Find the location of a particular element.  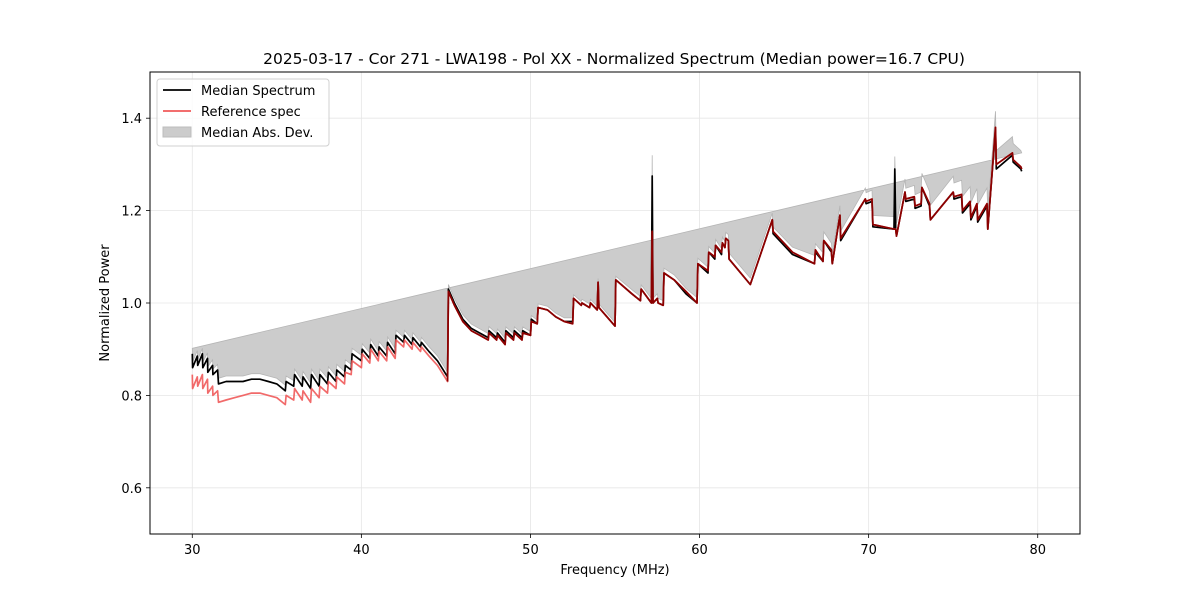

y-axis: 0.6 0.8 1.0 1.2 1.4 is located at coordinates (135, 304).